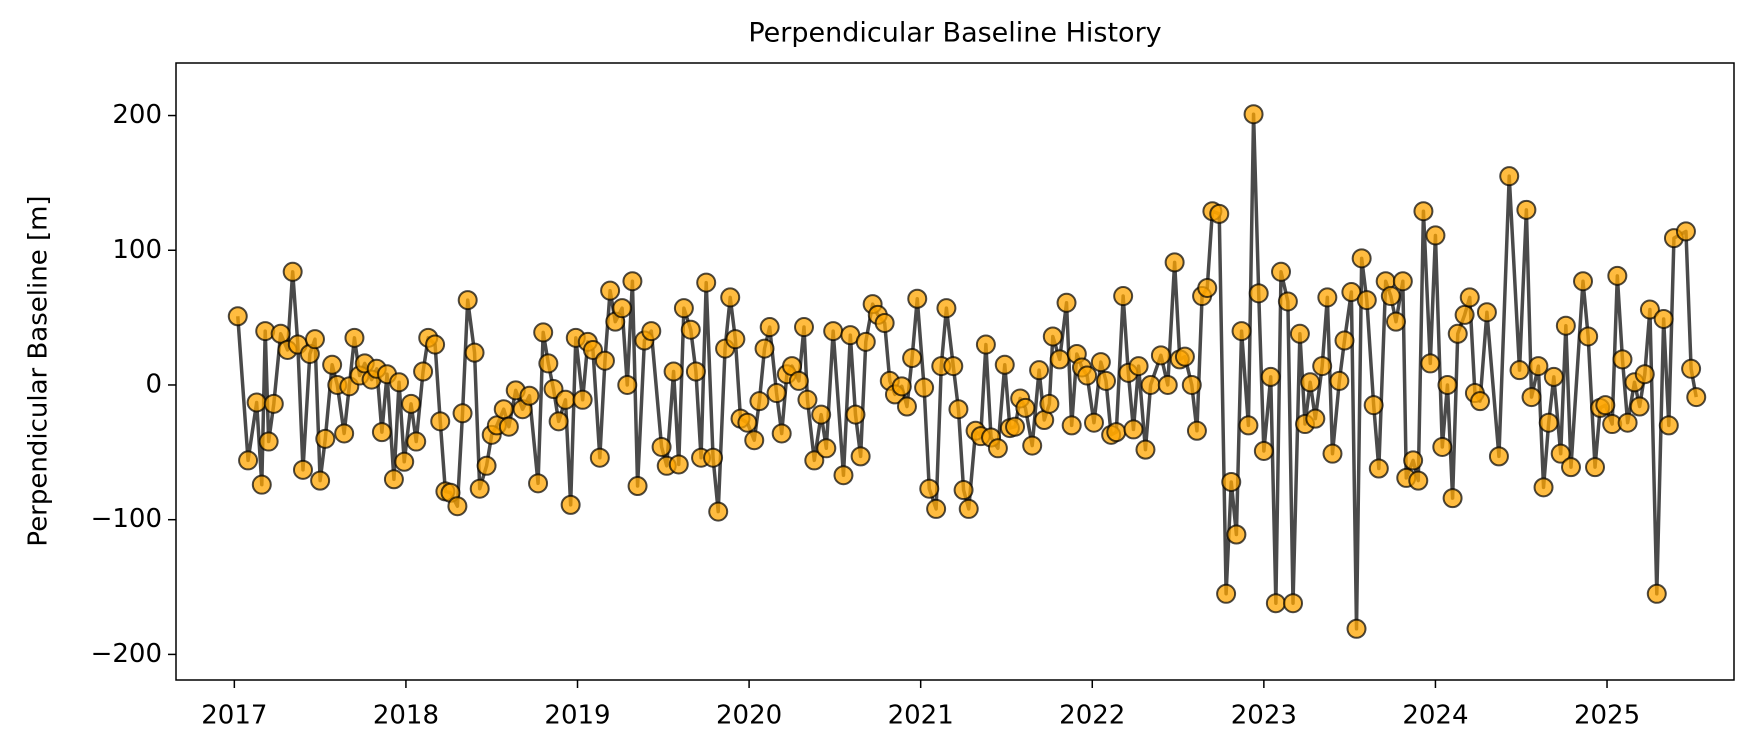 Image resolution: width=1745 pixels, height=750 pixels. What do you see at coordinates (954, 33) in the screenshot?
I see `chart-title: Perpendicular Baseline History` at bounding box center [954, 33].